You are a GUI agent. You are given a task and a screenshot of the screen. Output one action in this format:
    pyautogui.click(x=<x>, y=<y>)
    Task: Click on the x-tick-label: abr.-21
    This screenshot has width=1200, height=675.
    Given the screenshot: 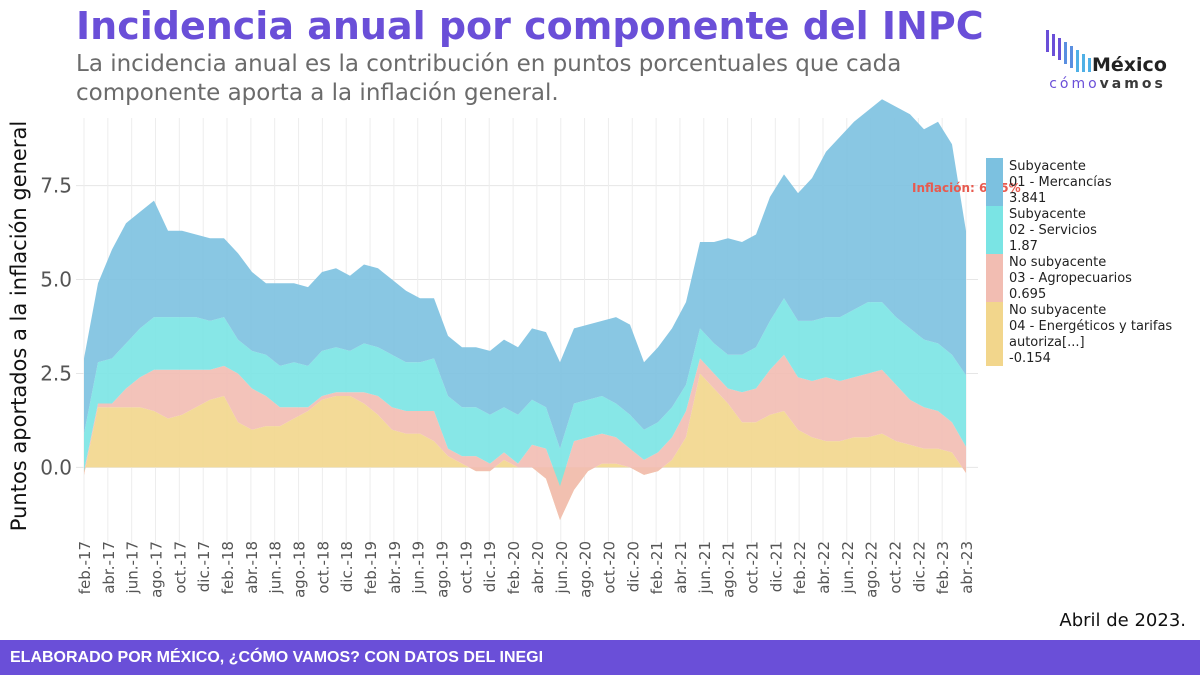 What is the action you would take?
    pyautogui.click(x=681, y=567)
    